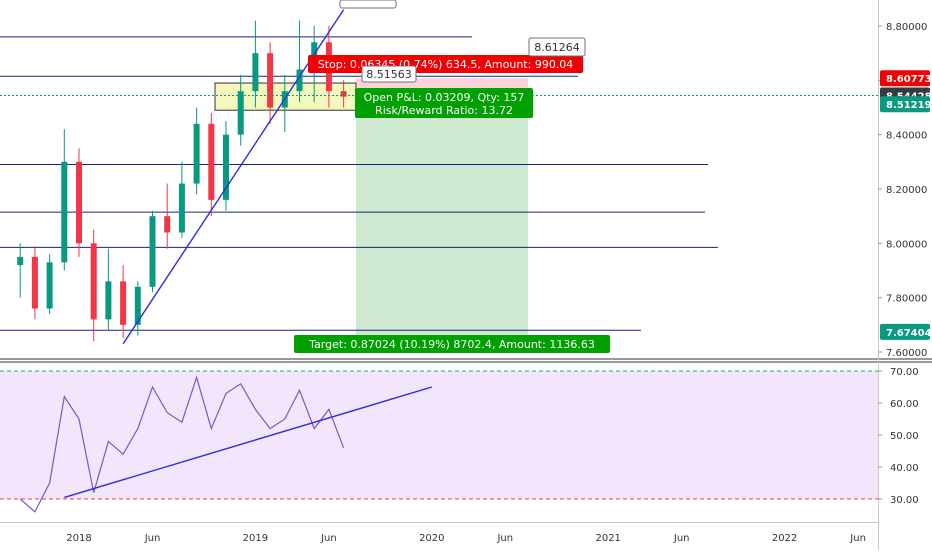  Describe the element at coordinates (431, 538) in the screenshot. I see `time-tick-label: 2020` at that location.